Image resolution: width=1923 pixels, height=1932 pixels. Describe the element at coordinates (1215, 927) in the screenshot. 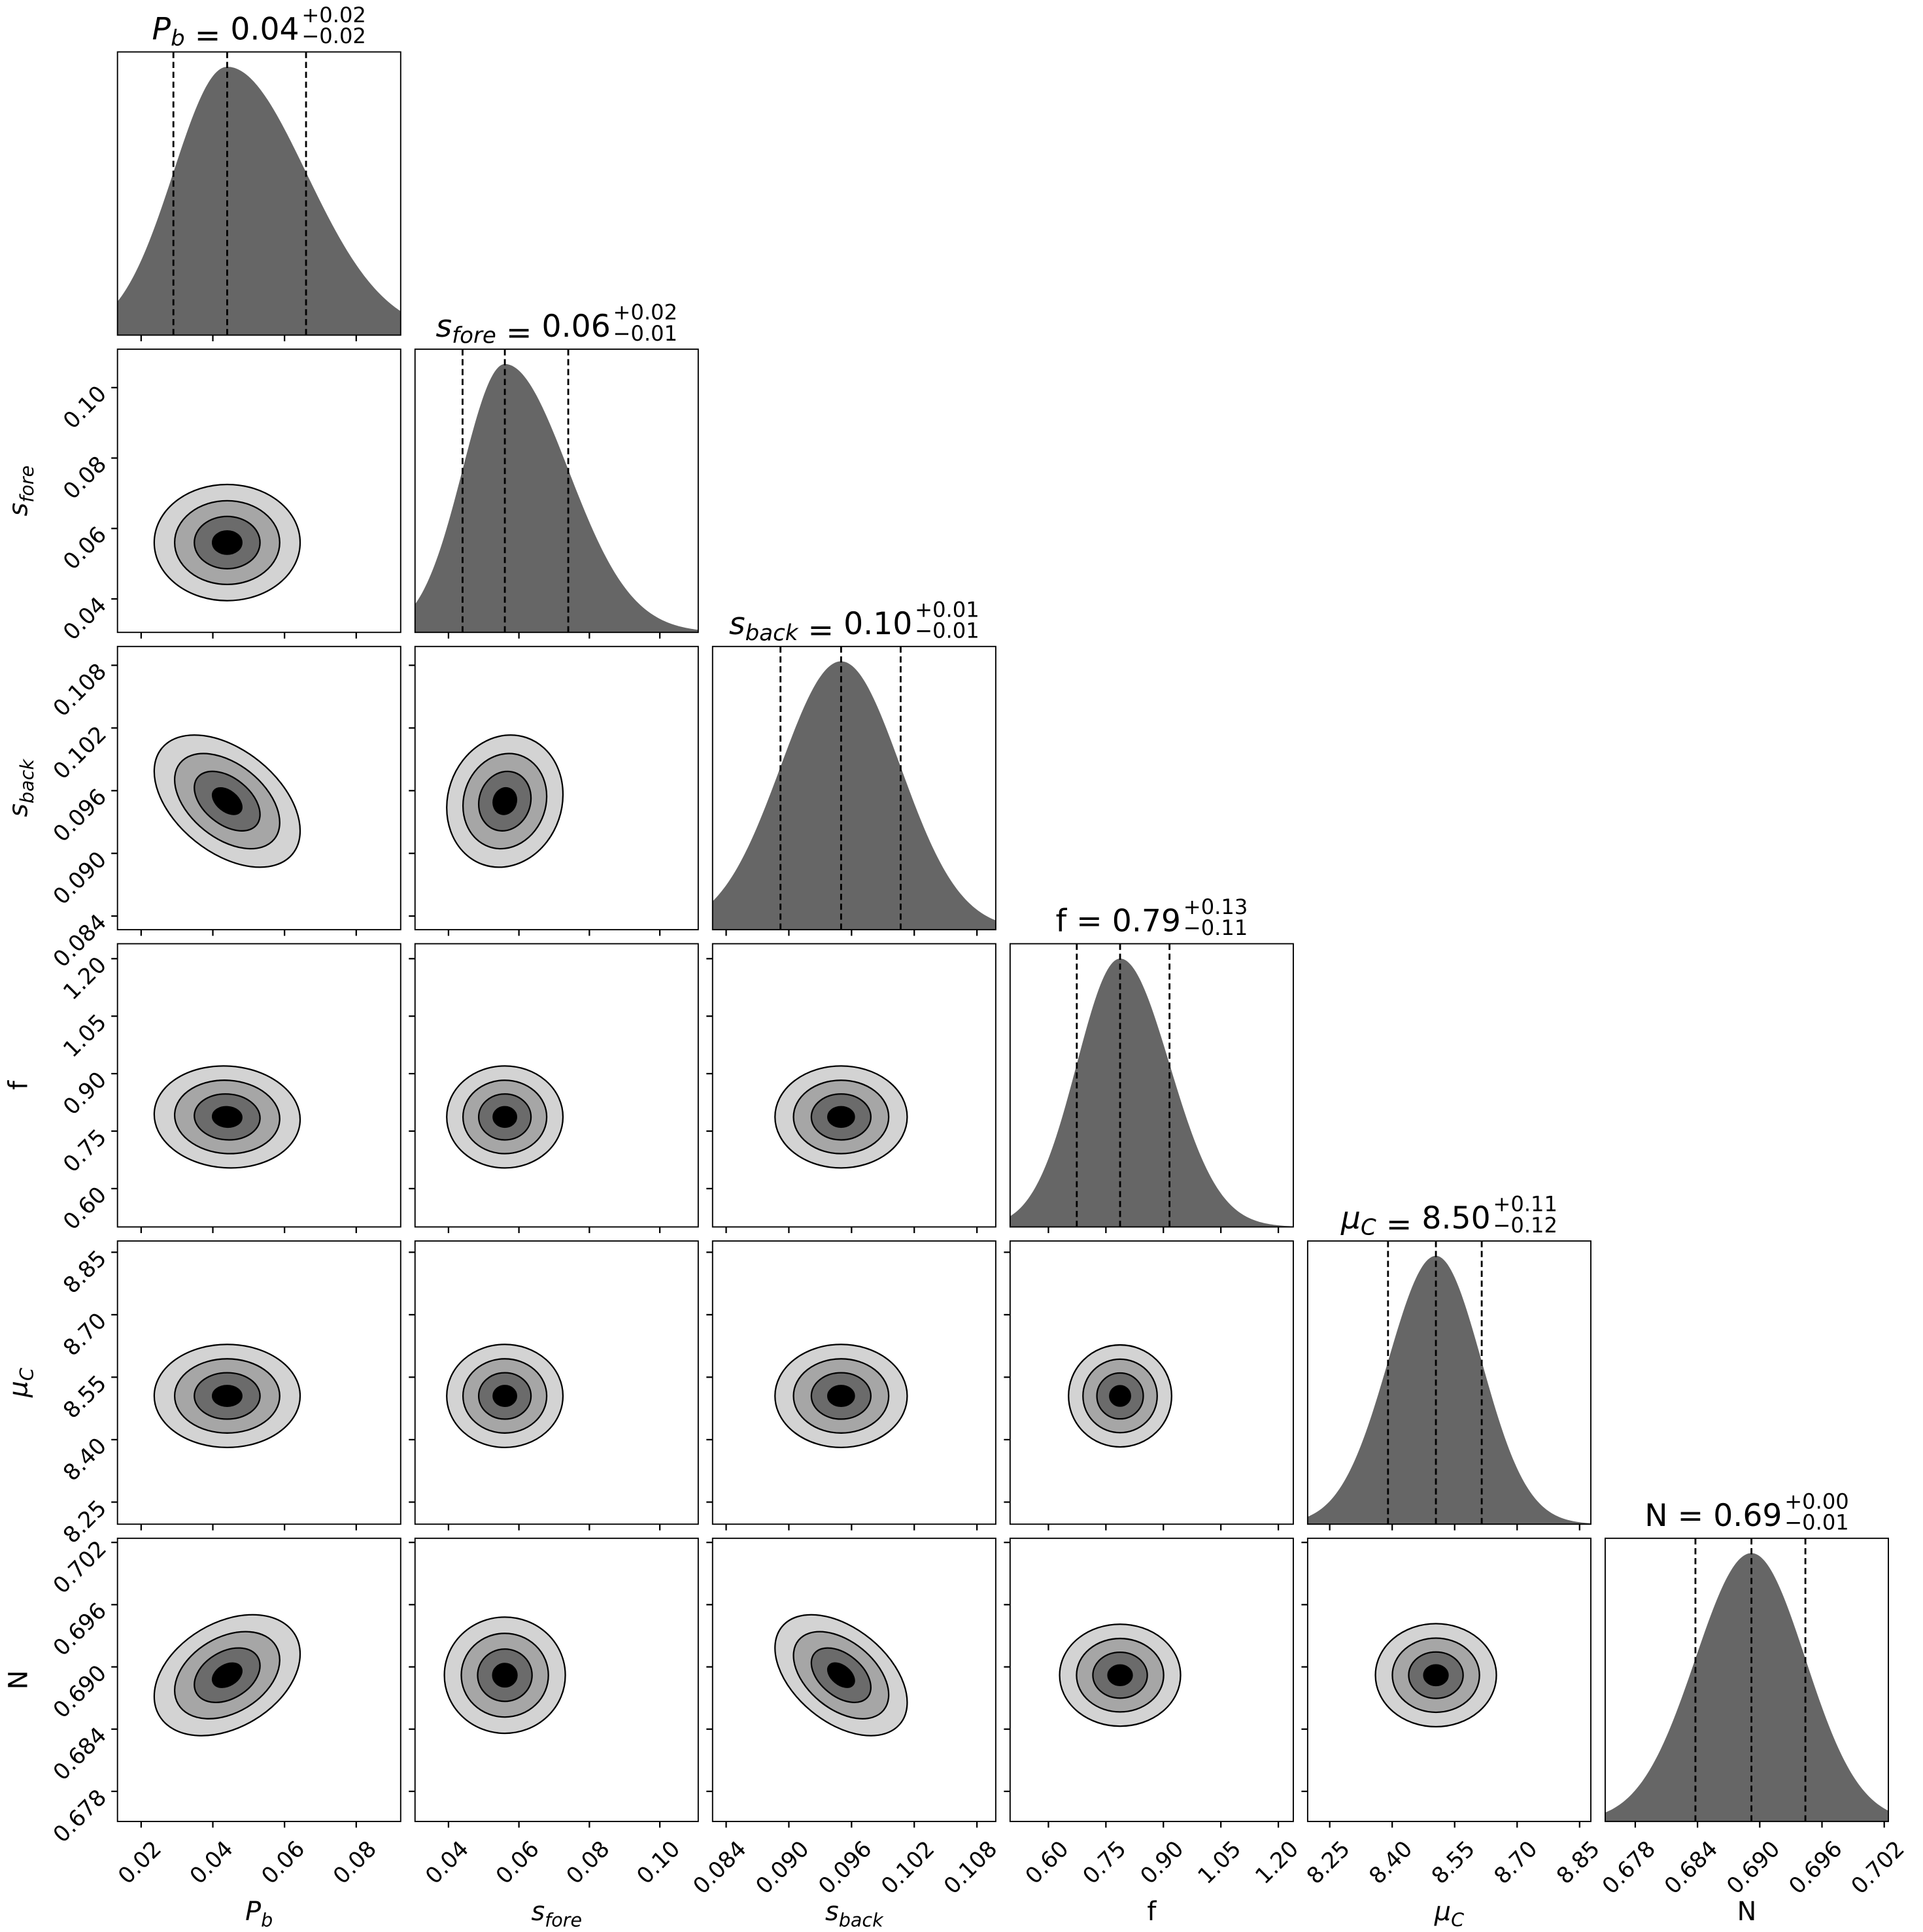

I see `title-minus: −0.11` at that location.